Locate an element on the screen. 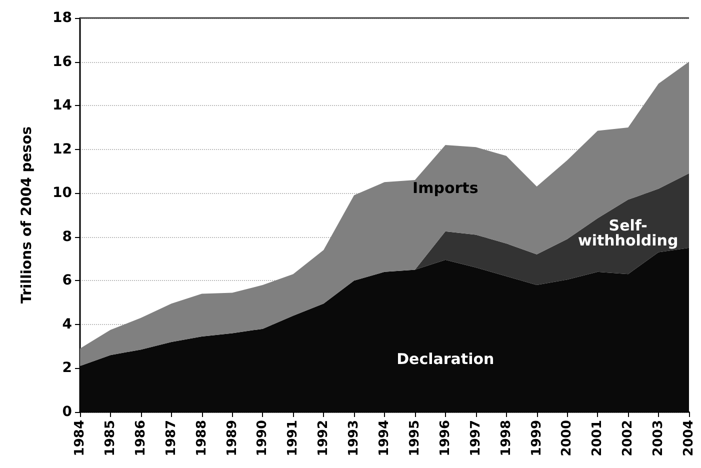 This screenshot has height=468, width=701. y-tick-label: 2 is located at coordinates (67, 368).